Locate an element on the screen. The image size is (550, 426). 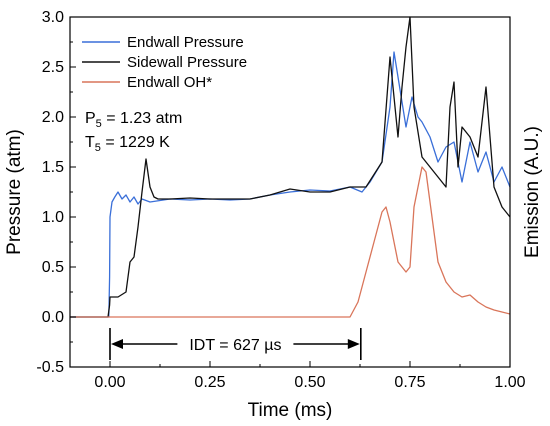
p5-annotation: P5 = 1.23 atm is located at coordinates (133, 120).